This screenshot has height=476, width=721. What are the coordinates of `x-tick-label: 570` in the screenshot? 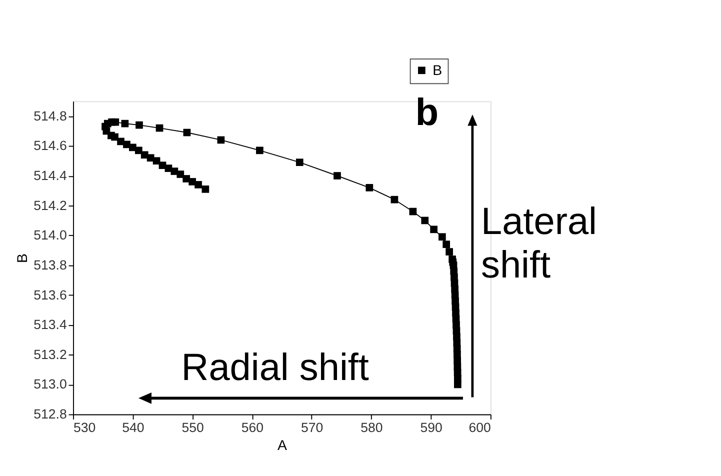 It's located at (312, 427).